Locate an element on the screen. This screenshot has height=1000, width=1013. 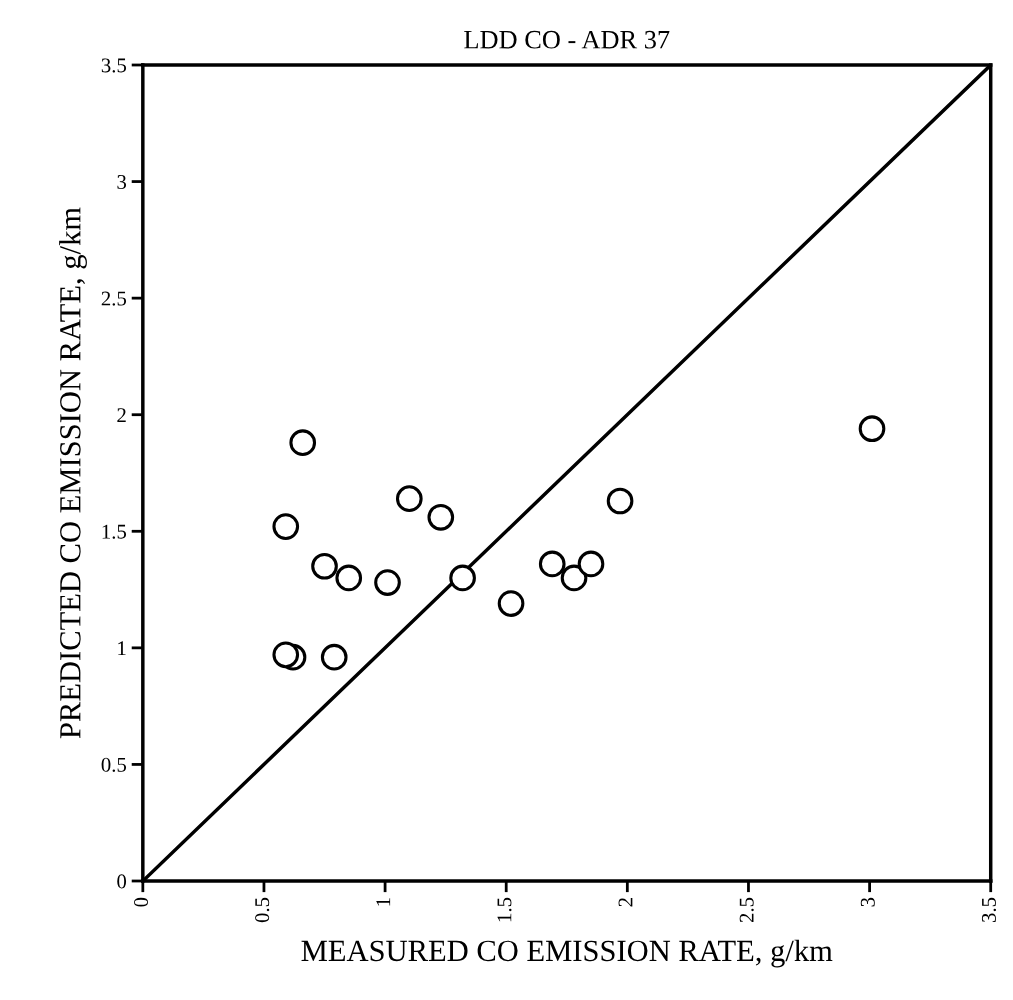
y-tick-label: 2 is located at coordinates (121, 415).